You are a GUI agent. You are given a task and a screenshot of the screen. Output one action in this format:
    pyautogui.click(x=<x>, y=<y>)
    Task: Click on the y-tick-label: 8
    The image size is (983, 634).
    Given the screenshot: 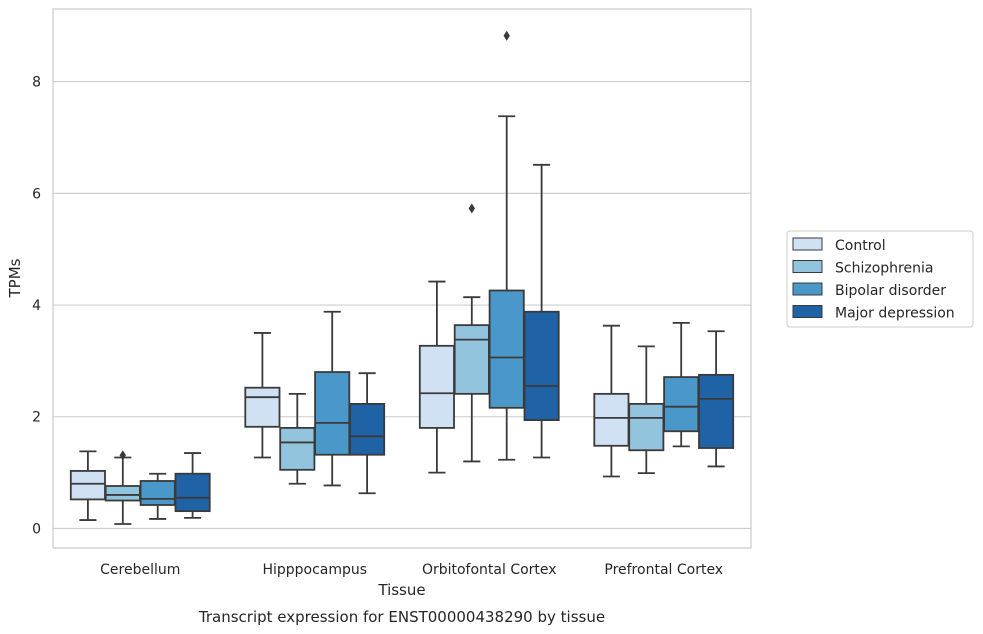 What is the action you would take?
    pyautogui.click(x=36, y=83)
    